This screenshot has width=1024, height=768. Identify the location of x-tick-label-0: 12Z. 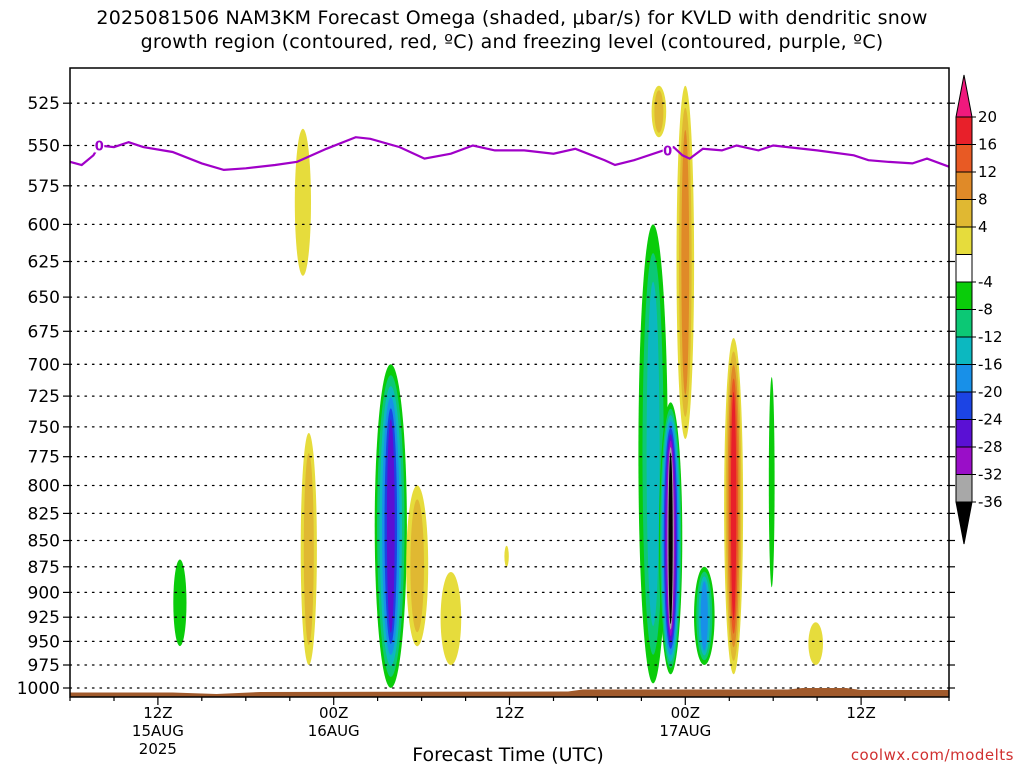
(157, 713).